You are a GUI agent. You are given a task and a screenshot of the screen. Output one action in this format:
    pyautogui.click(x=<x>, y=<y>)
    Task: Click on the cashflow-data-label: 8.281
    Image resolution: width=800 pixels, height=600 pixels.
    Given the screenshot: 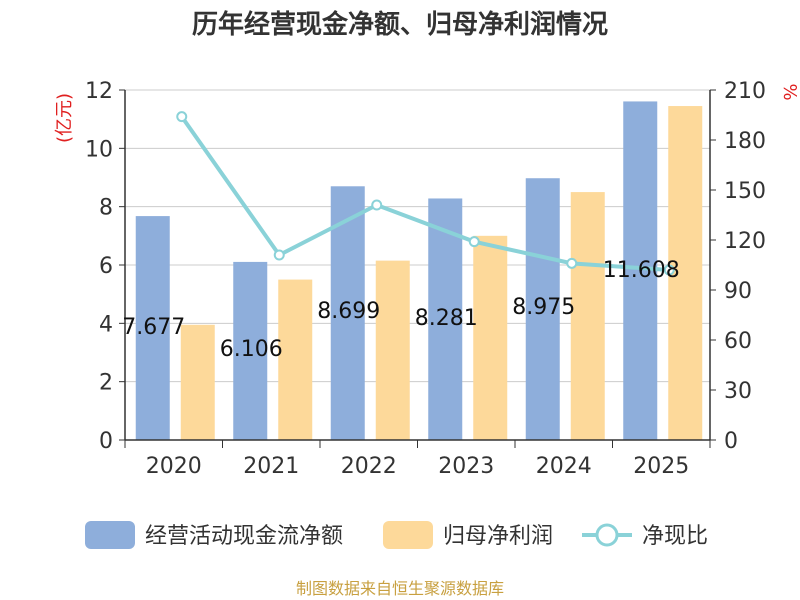 What is the action you would take?
    pyautogui.click(x=446, y=318)
    